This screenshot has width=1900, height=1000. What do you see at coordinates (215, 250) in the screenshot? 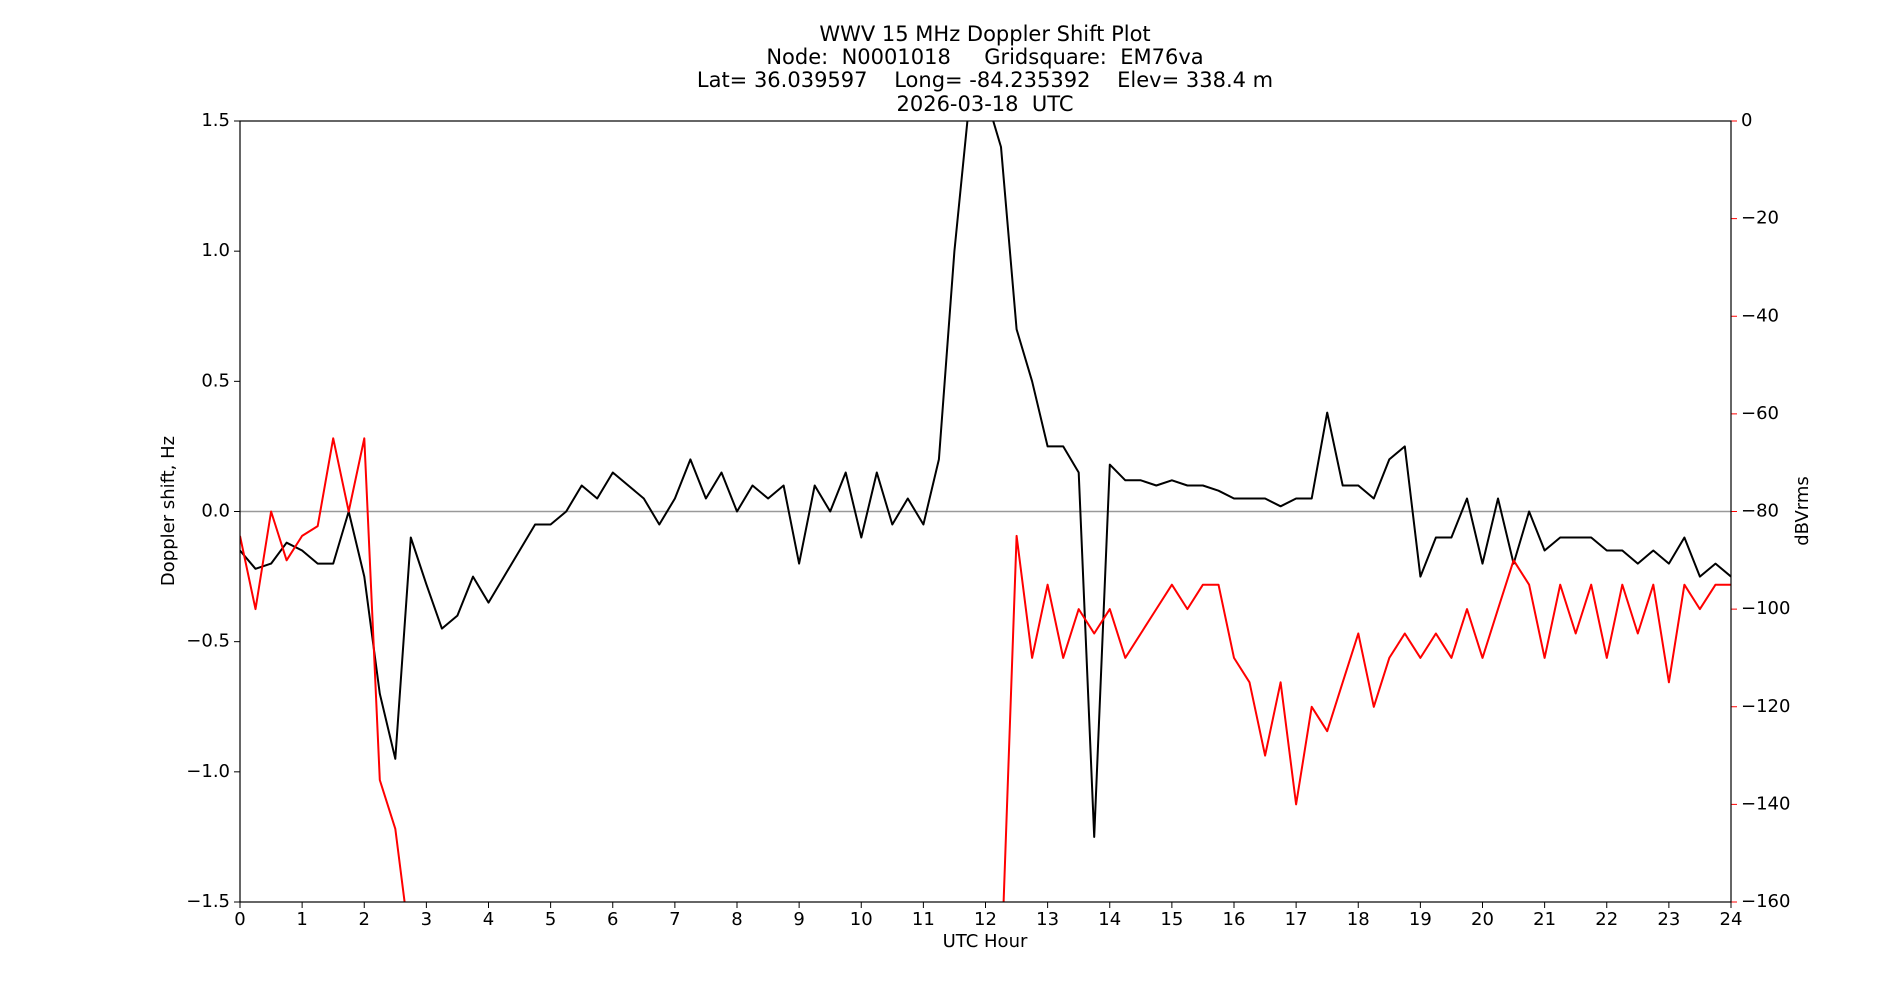
I see `y-tick-label: 1.0` at bounding box center [215, 250].